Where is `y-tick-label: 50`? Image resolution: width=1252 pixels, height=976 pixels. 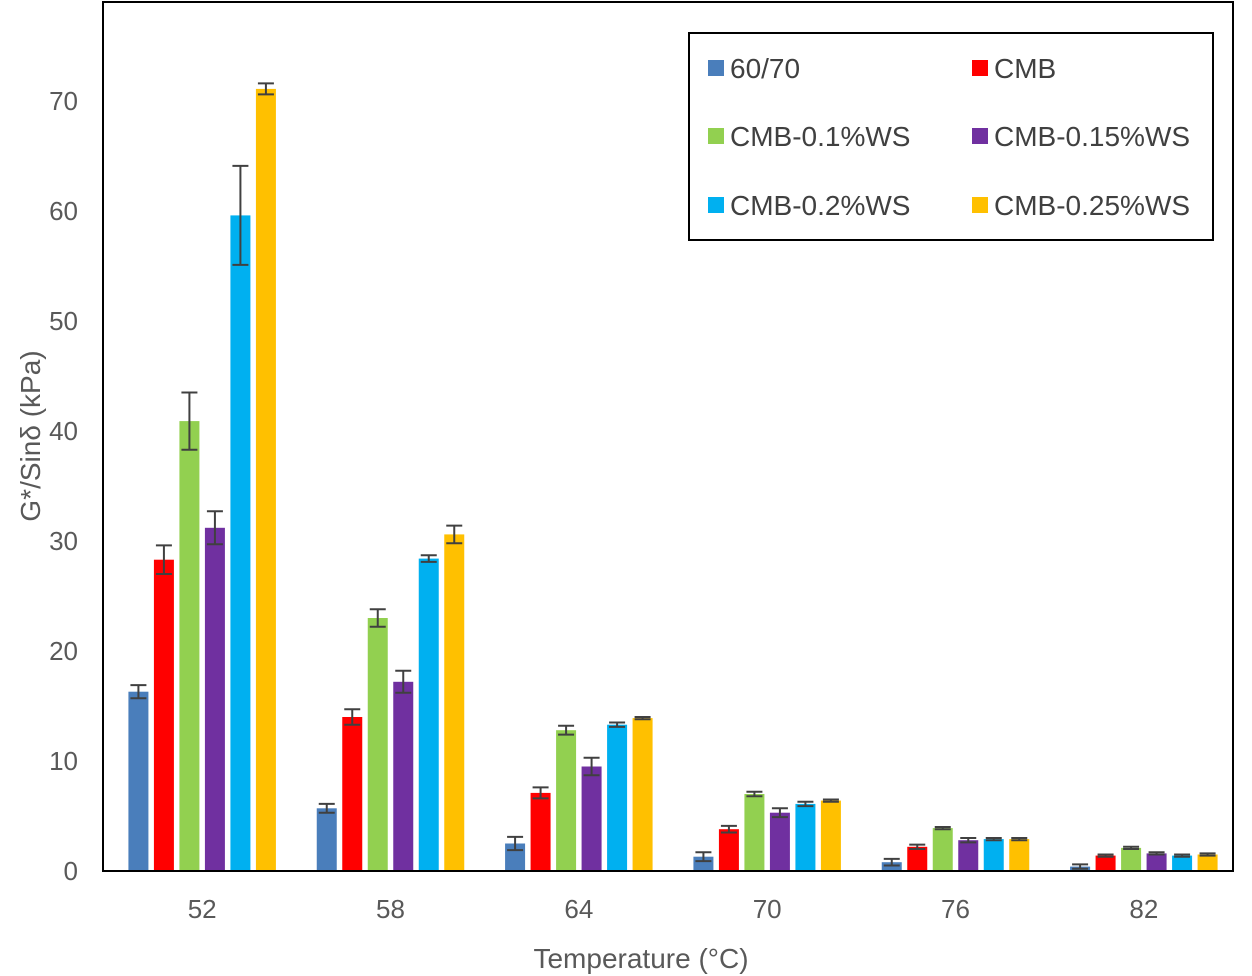 y-tick-label: 50 is located at coordinates (63, 321).